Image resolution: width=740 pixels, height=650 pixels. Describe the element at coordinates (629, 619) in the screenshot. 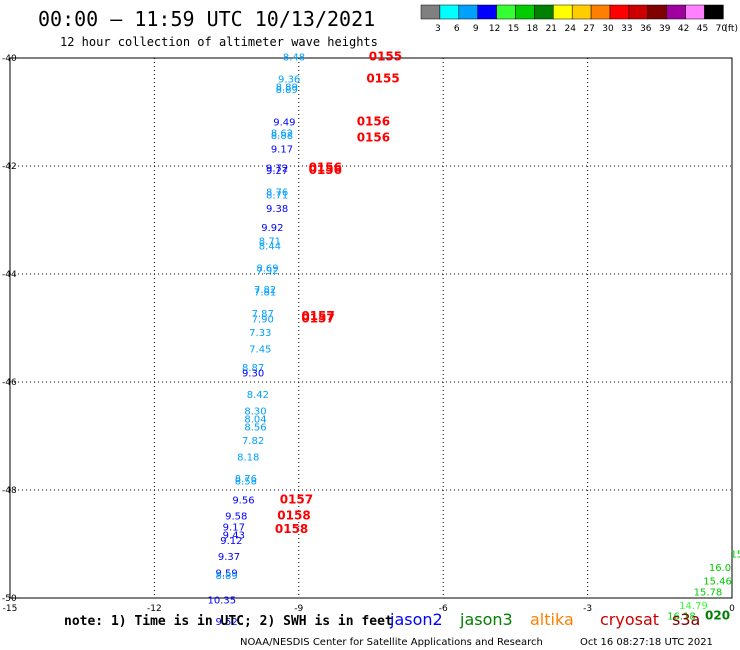

I see `legend-item: cryosat` at that location.